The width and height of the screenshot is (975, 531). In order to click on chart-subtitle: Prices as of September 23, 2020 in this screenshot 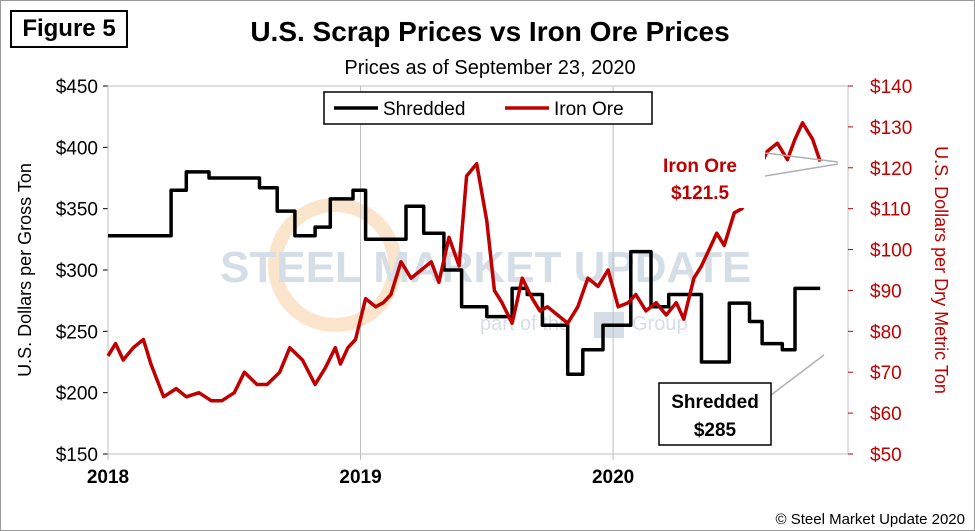, I will do `click(490, 68)`.